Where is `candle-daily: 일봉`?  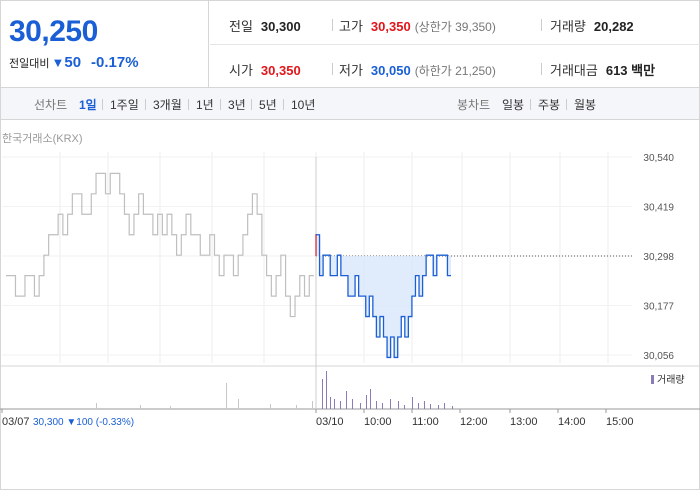
candle-daily: 일봉 is located at coordinates (513, 105).